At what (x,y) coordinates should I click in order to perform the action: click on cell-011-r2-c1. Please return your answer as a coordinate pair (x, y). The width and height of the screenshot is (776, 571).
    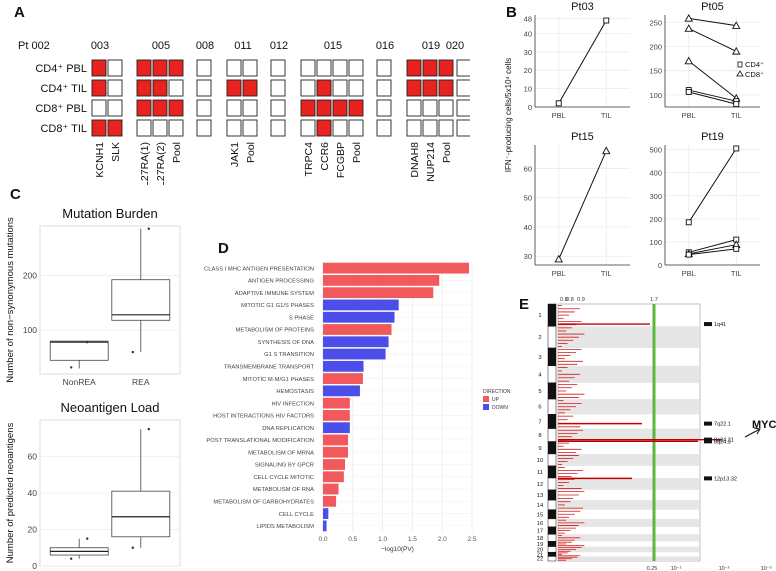
    Looking at the image, I should click on (250, 108).